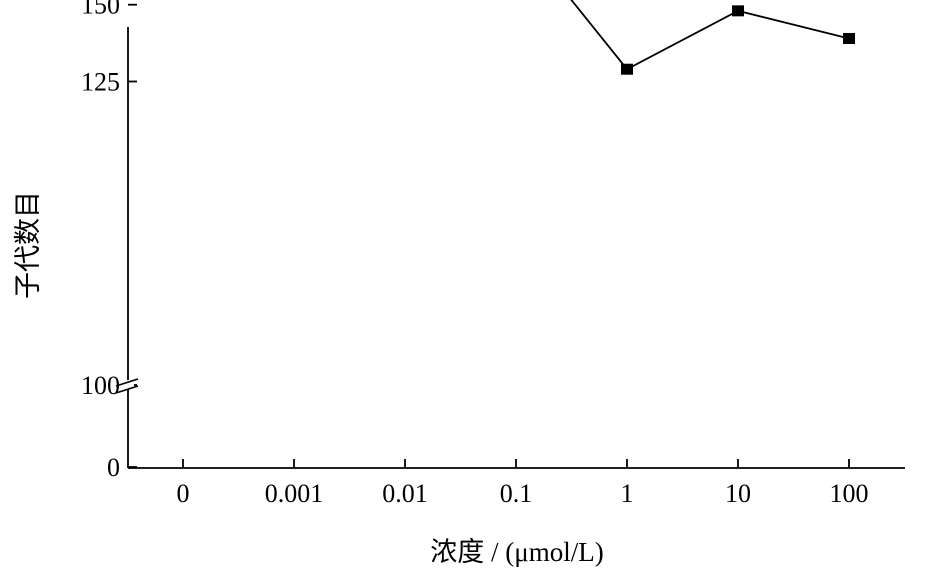  Describe the element at coordinates (28, 245) in the screenshot. I see `y-axis-title: 子代数目` at that location.